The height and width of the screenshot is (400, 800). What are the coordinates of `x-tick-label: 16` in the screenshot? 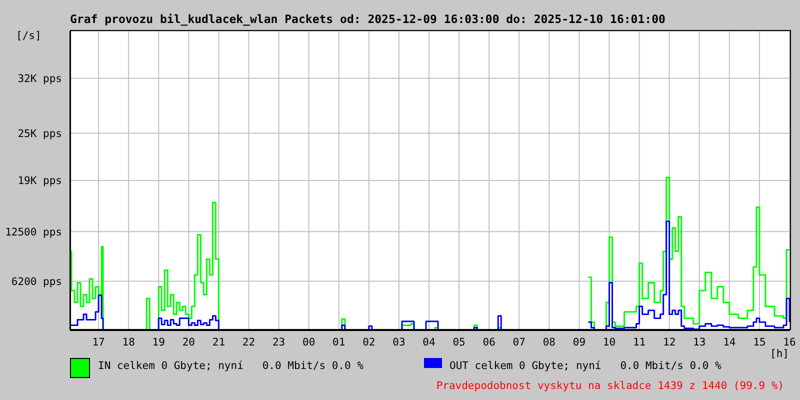 It's located at (789, 342).